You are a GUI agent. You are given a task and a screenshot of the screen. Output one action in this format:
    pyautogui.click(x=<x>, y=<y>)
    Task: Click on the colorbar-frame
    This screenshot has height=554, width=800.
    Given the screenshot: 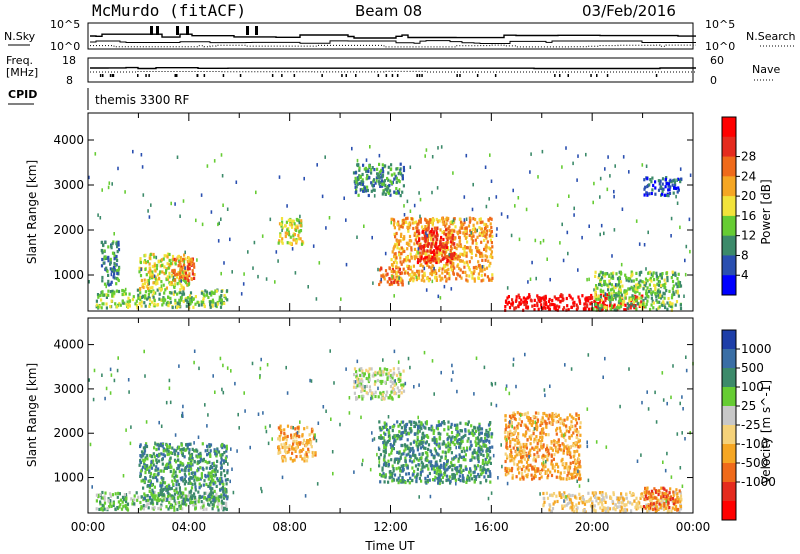 What is the action you would take?
    pyautogui.click(x=729, y=206)
    